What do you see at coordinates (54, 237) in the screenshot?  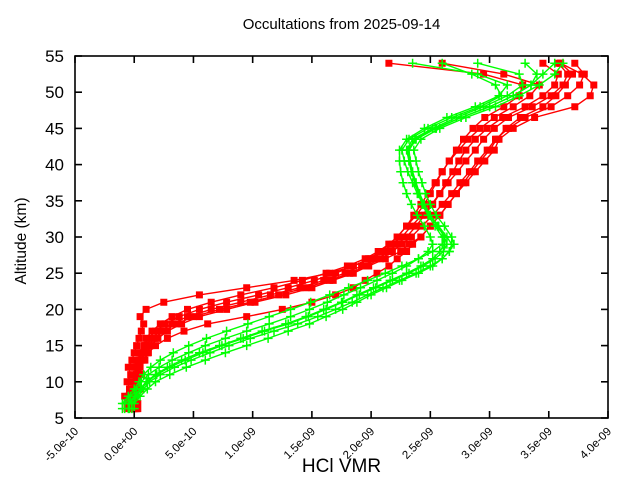 I see `y-tick-label: 30` at bounding box center [54, 237].